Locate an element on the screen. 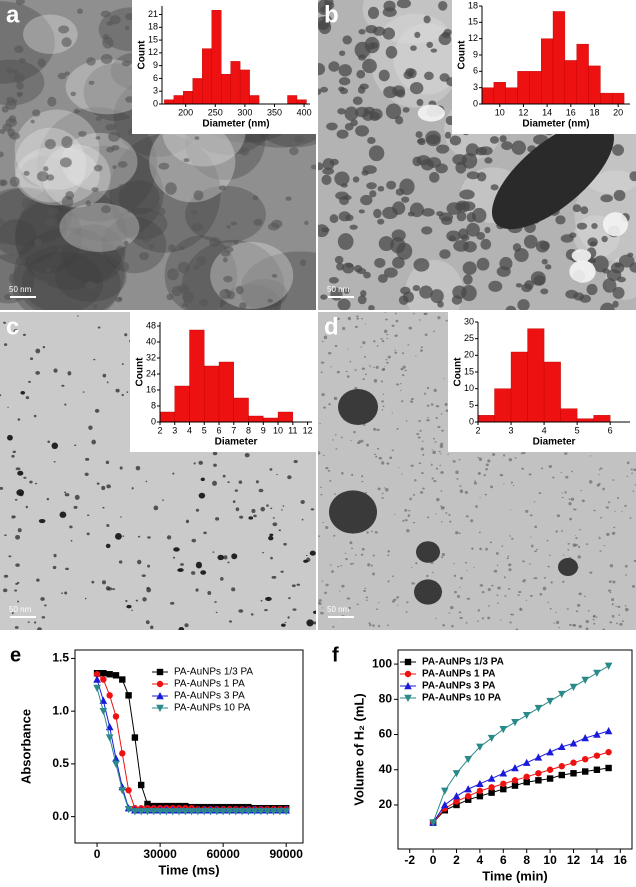 The image size is (636, 887). x-tick-label: 400 is located at coordinates (304, 112).